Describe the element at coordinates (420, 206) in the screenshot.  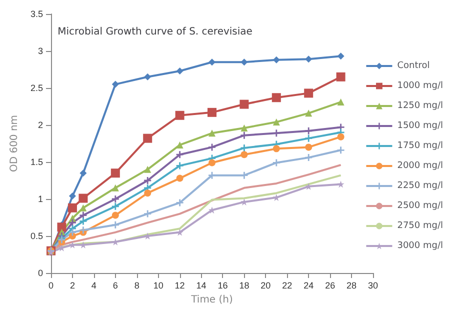
I see `legend-label: 2500 mg/l` at that location.